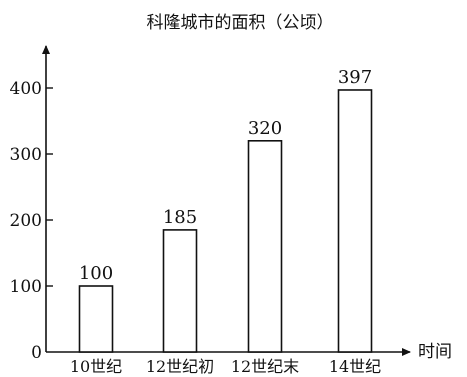  Describe the element at coordinates (180, 217) in the screenshot. I see `data-label-1: 185` at that location.